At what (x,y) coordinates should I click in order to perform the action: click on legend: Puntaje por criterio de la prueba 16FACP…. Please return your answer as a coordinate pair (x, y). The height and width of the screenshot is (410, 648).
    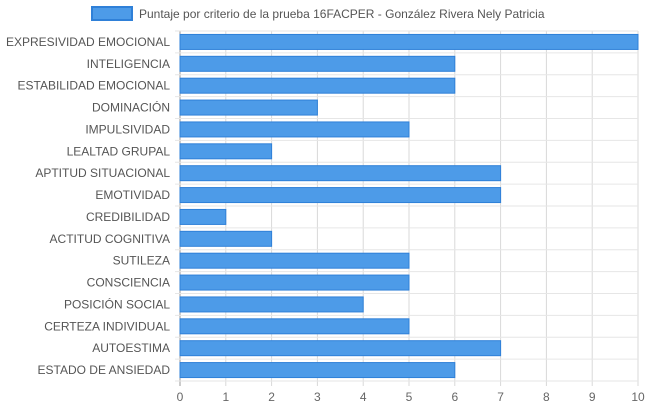
    Looking at the image, I should click on (318, 13).